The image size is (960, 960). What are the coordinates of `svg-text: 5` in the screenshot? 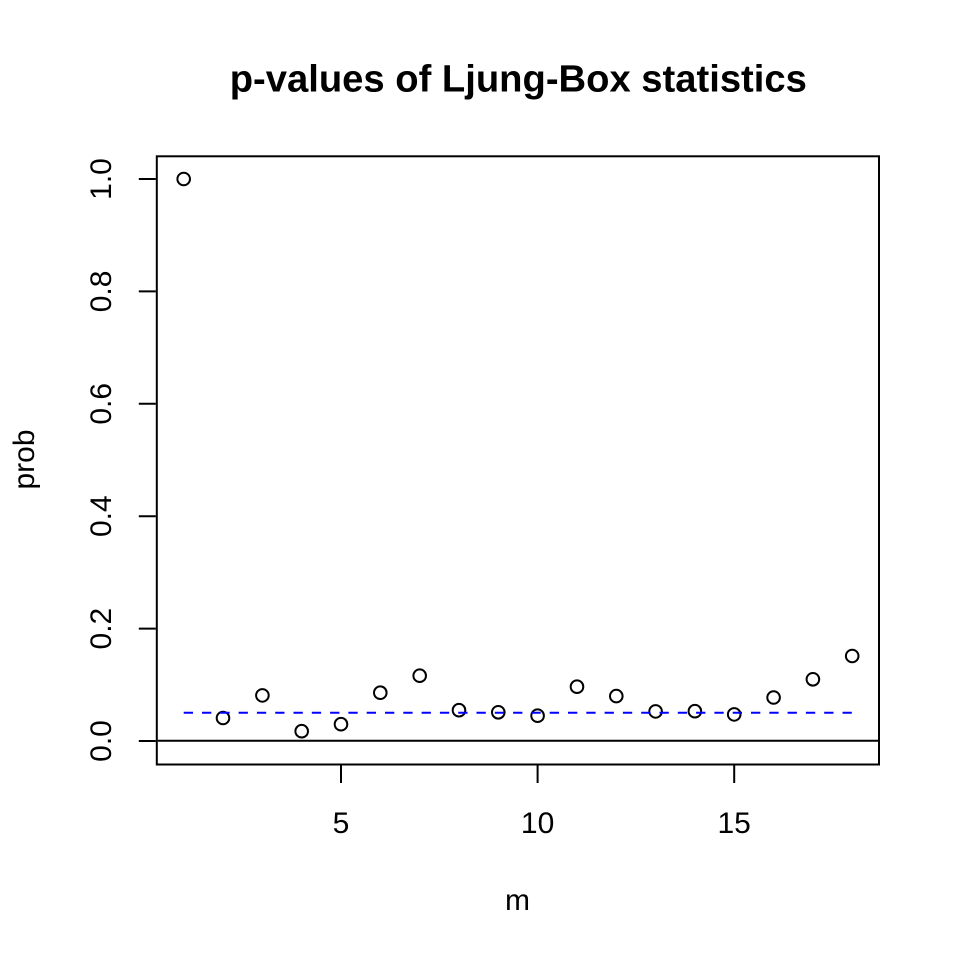 It's located at (341, 823).